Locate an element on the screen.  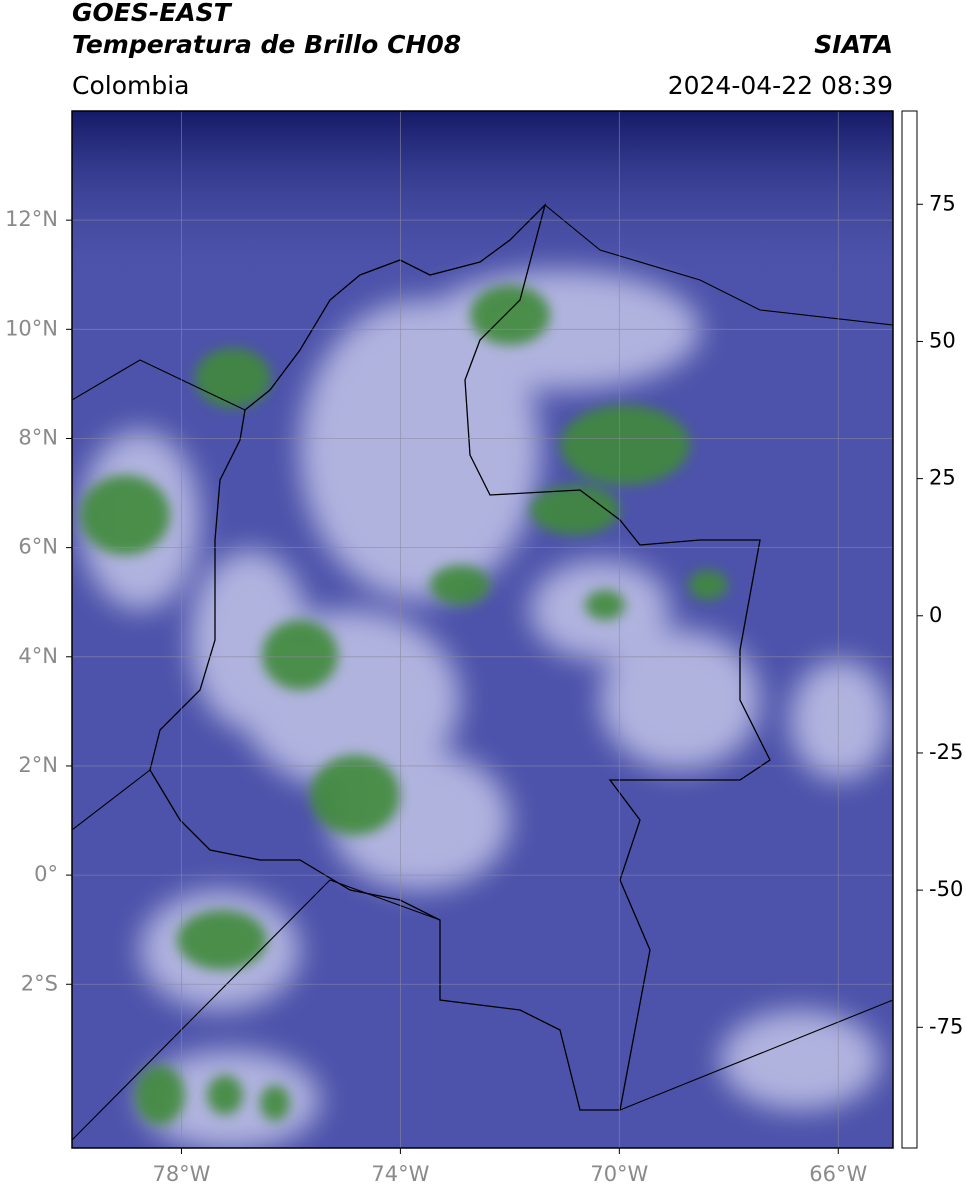
colorbar-tick-label: -25 is located at coordinates (946, 752).